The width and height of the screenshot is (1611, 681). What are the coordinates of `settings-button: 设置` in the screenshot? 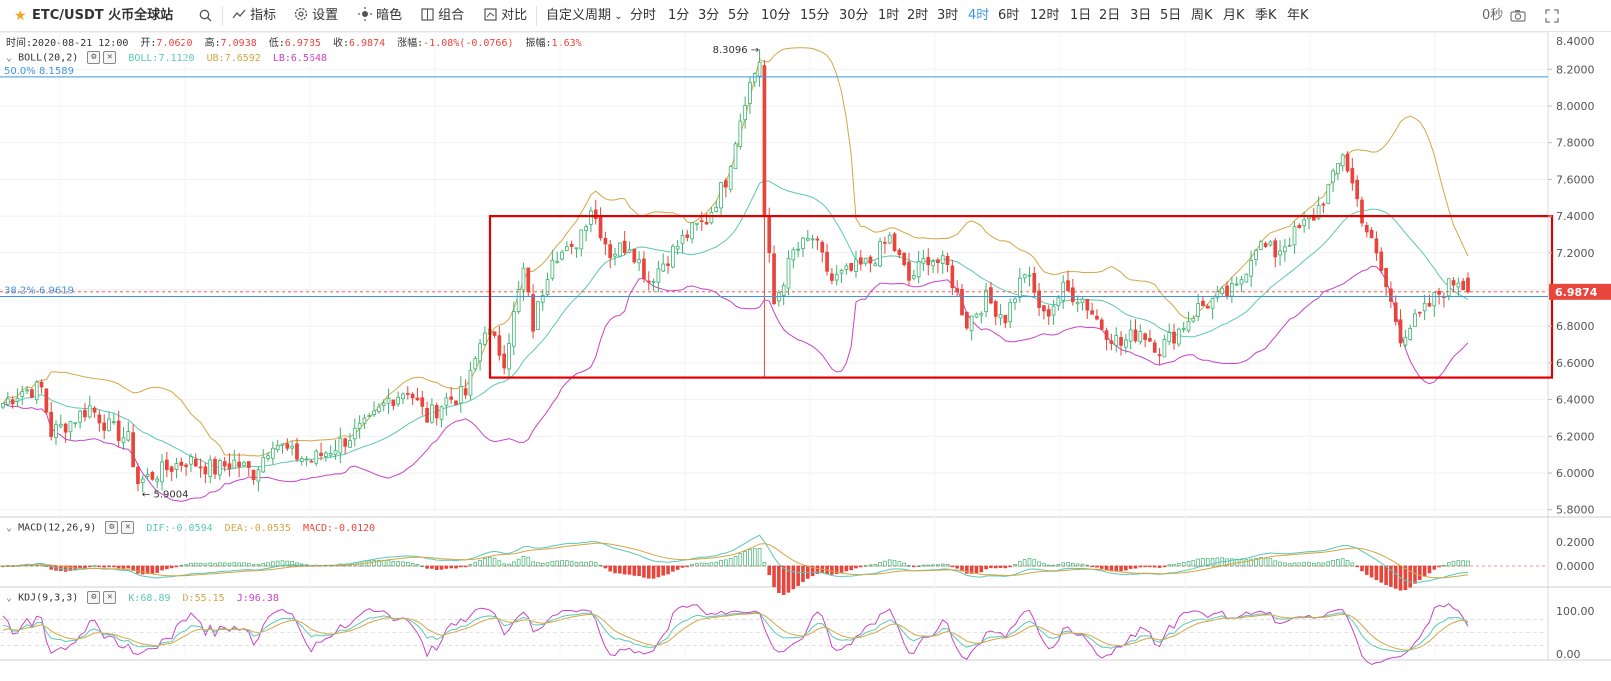 It's located at (316, 16).